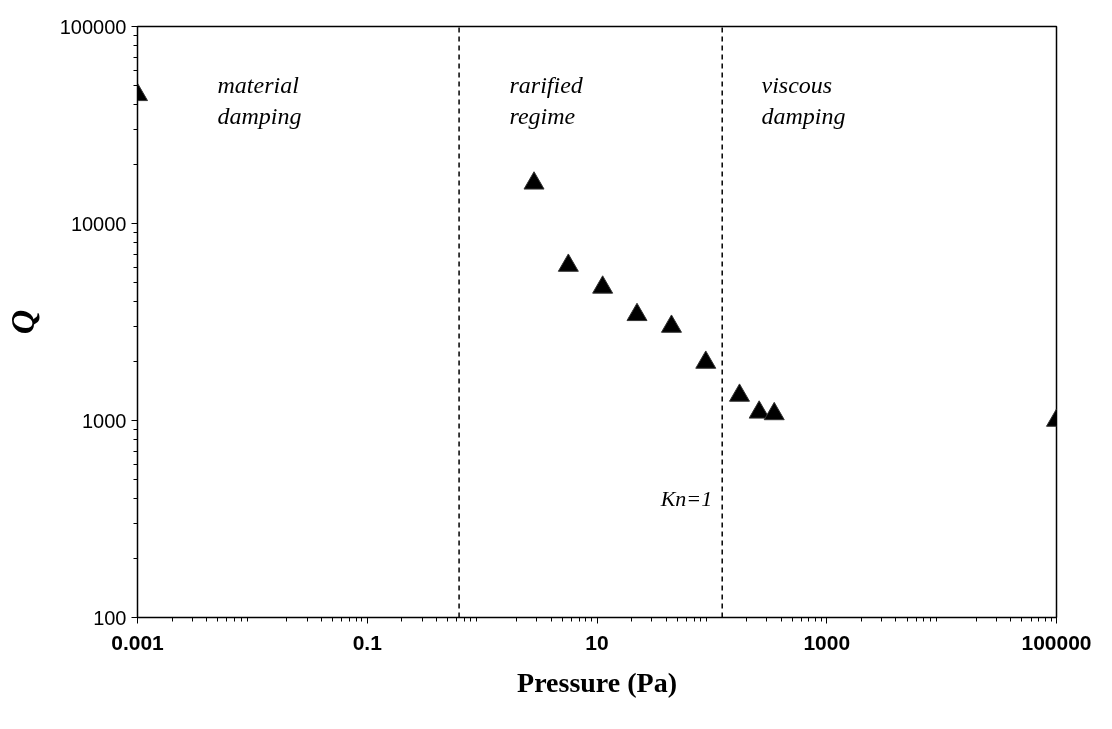 The image size is (1112, 729). I want to click on y-tick-label: 1000, so click(104, 420).